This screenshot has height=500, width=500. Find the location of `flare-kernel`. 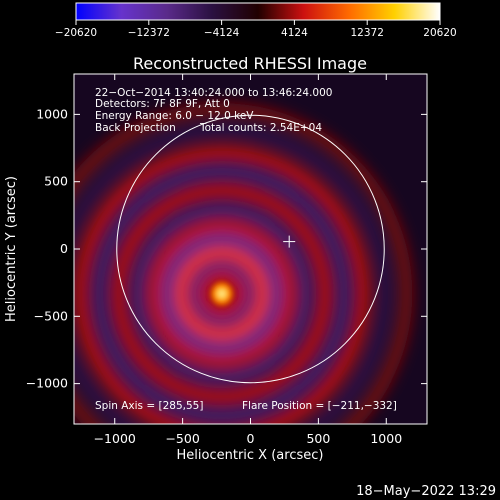

flare-kernel is located at coordinates (222, 293).